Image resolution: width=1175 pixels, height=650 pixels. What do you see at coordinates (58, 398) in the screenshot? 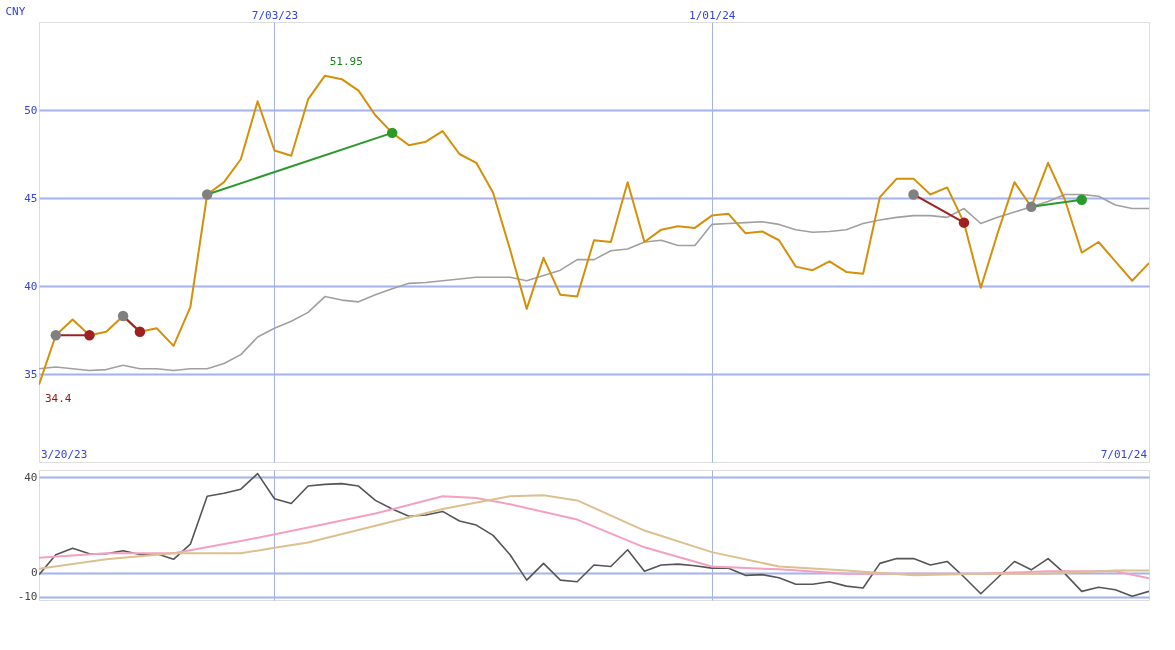
I see `annotation: 34.4` at bounding box center [58, 398].